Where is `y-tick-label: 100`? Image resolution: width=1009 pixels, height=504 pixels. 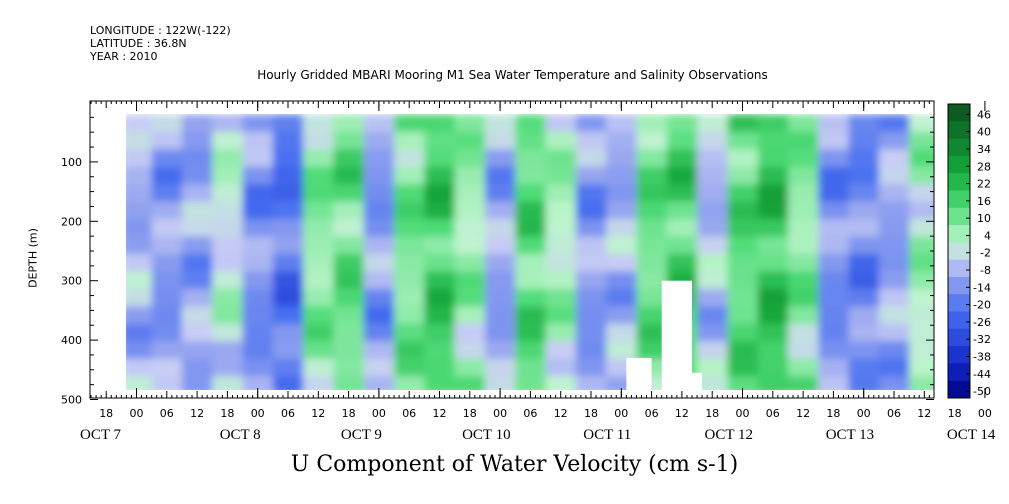
y-tick-label: 100 is located at coordinates (71, 162).